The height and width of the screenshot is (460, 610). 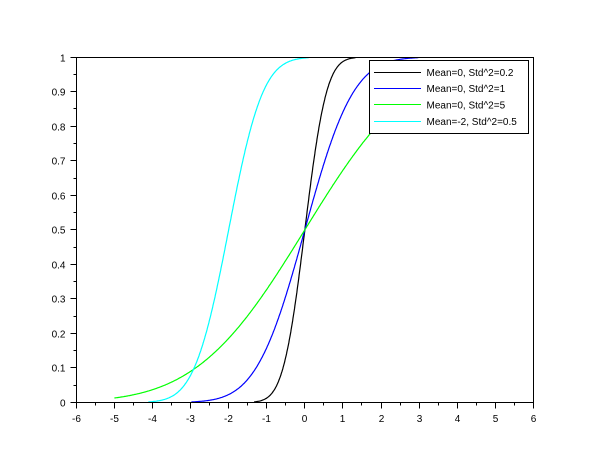 What do you see at coordinates (266, 419) in the screenshot?
I see `svg-text: -1` at bounding box center [266, 419].